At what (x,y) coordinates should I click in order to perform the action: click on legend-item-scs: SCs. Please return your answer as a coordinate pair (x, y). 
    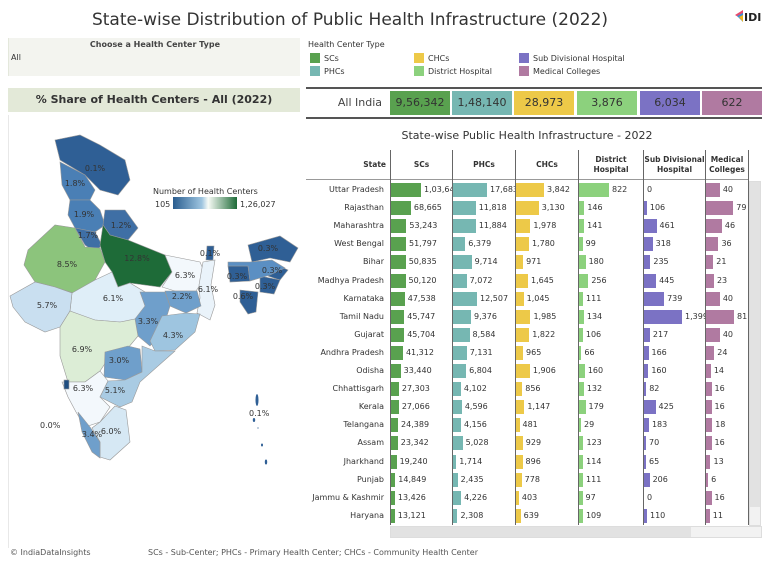
    Looking at the image, I should click on (324, 58).